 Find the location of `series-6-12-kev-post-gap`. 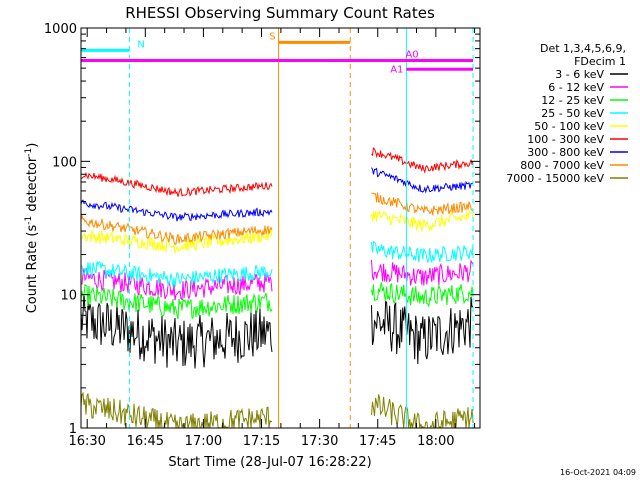

series-6-12-kev-post-gap is located at coordinates (422, 272).